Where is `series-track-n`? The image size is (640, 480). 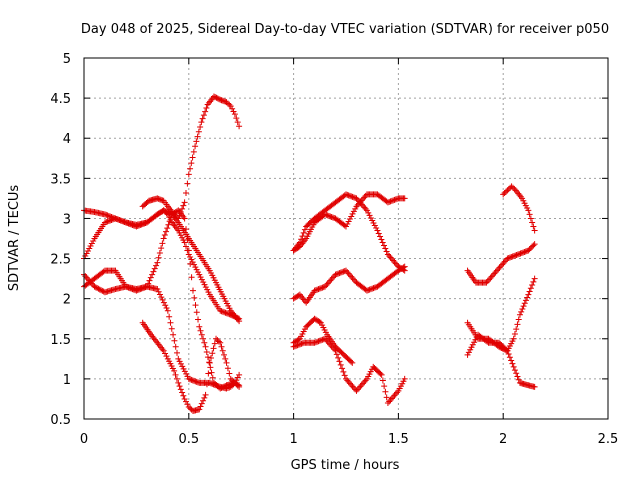 series-track-n is located at coordinates (501, 360).